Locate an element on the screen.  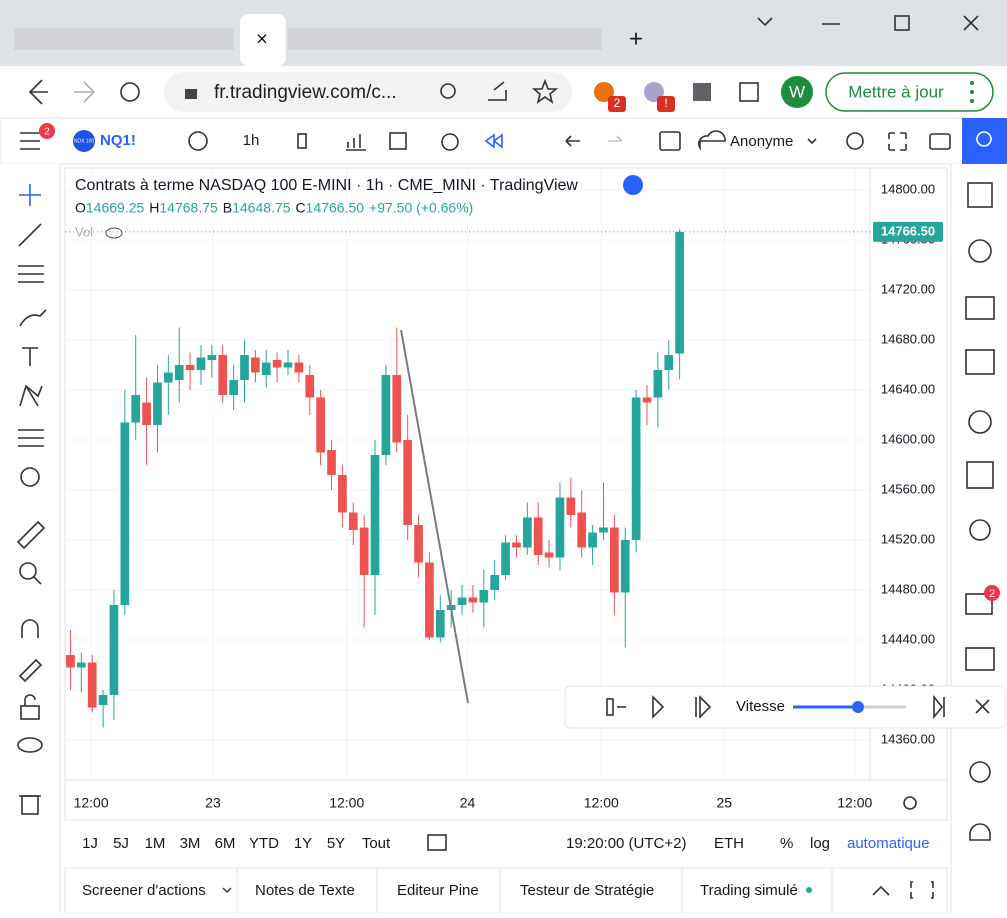
trend-line is located at coordinates (434, 516).